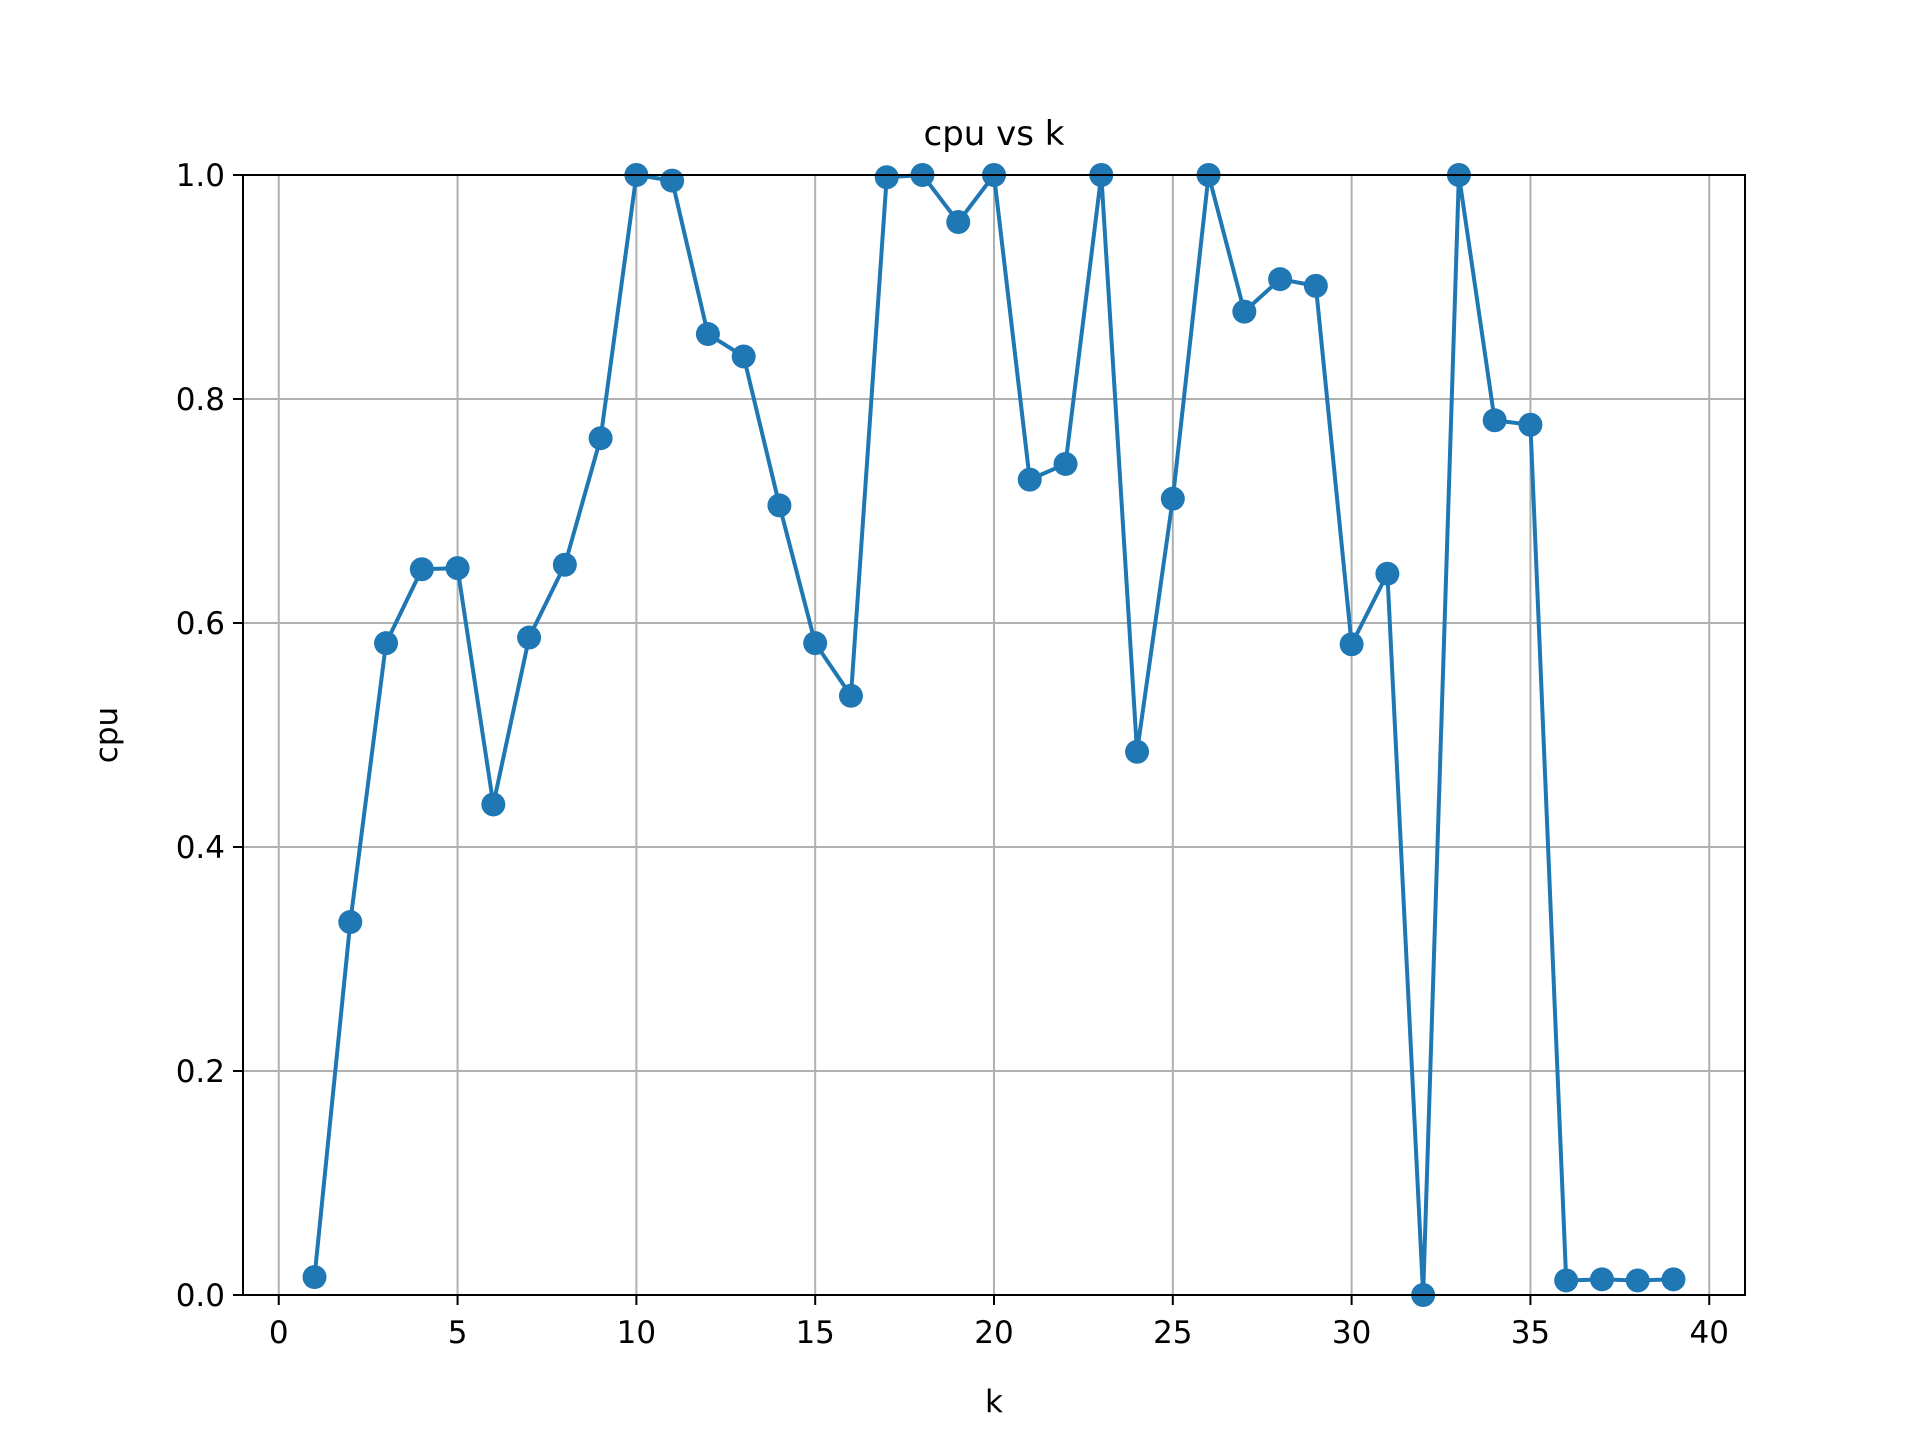  What do you see at coordinates (200, 1296) in the screenshot?
I see `y-tick-label: 0.0` at bounding box center [200, 1296].